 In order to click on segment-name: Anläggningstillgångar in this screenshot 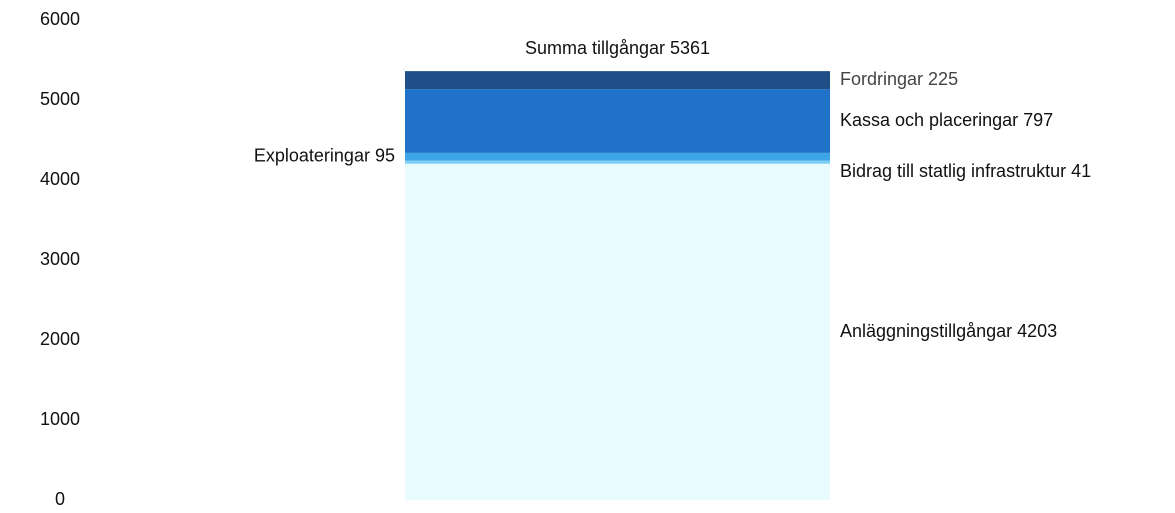, I will do `click(926, 331)`.